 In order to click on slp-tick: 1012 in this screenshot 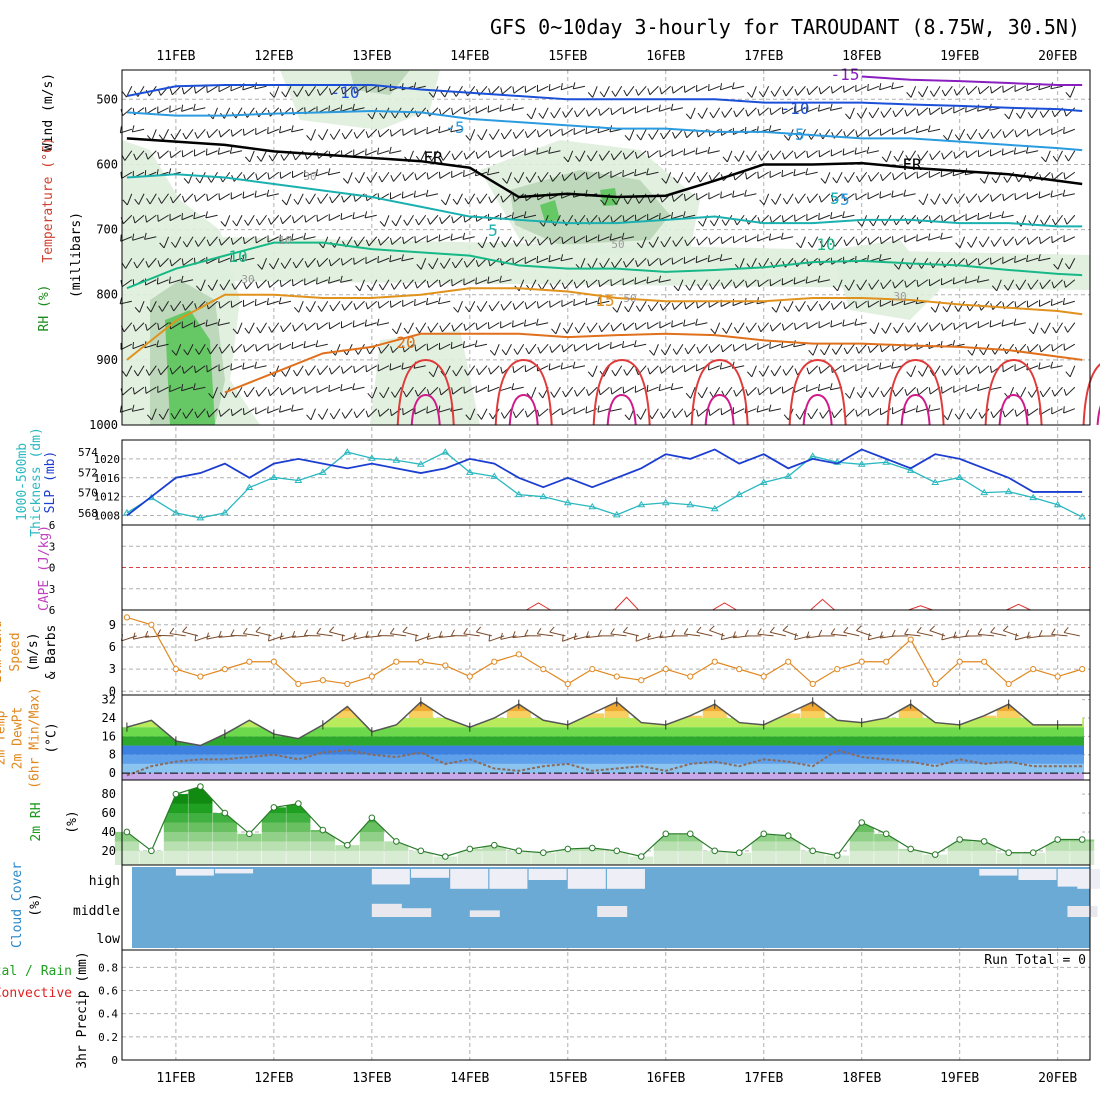, I will do `click(107, 497)`.